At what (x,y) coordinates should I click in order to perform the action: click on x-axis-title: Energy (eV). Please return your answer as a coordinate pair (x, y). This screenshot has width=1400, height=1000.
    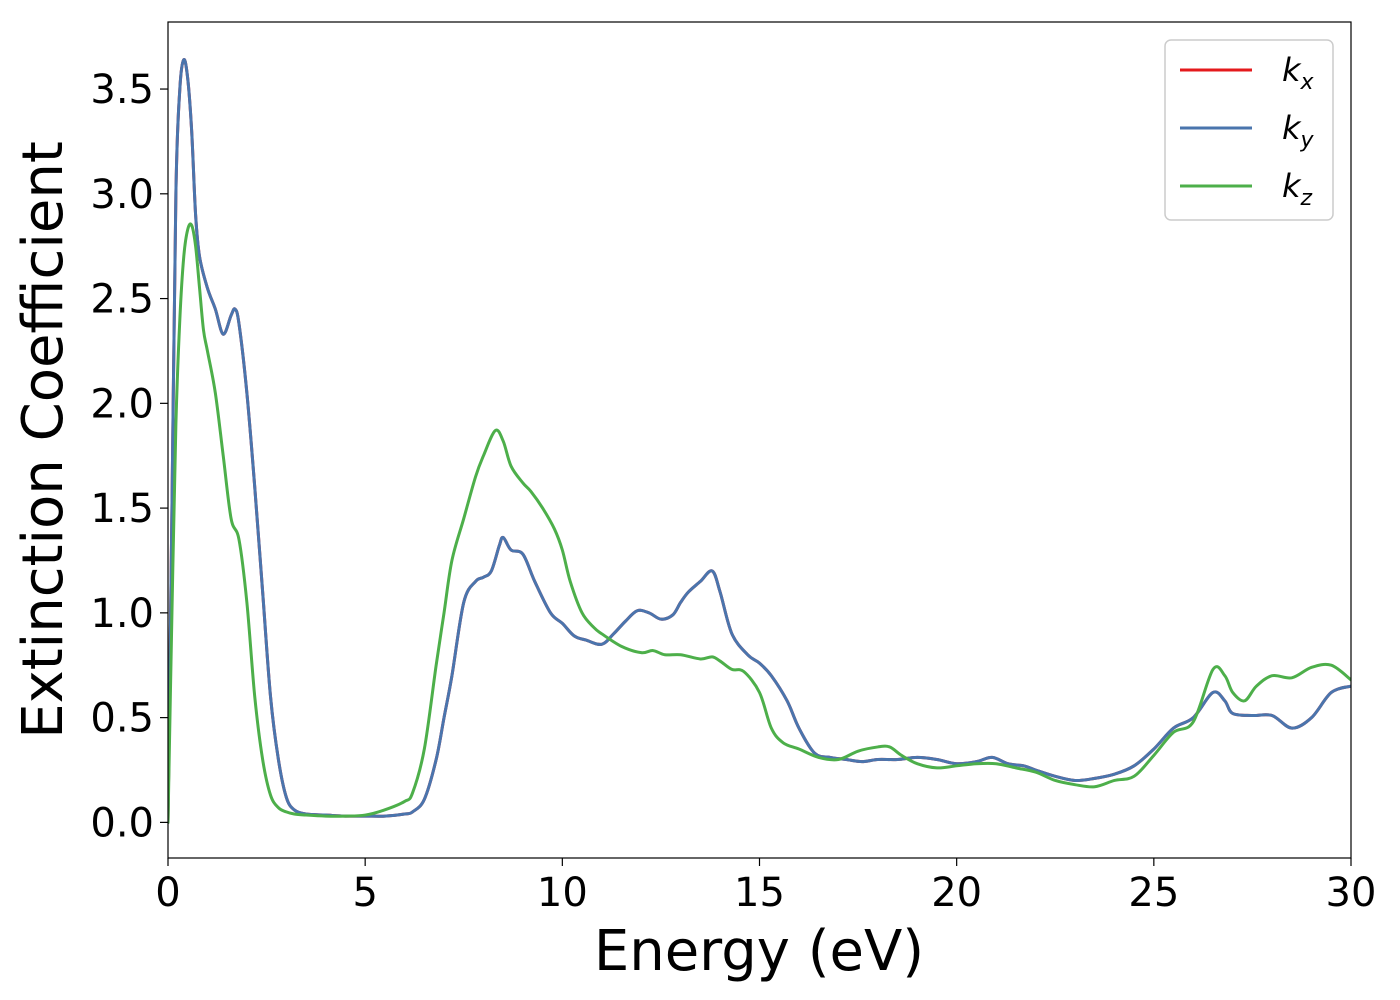
    Looking at the image, I should click on (759, 951).